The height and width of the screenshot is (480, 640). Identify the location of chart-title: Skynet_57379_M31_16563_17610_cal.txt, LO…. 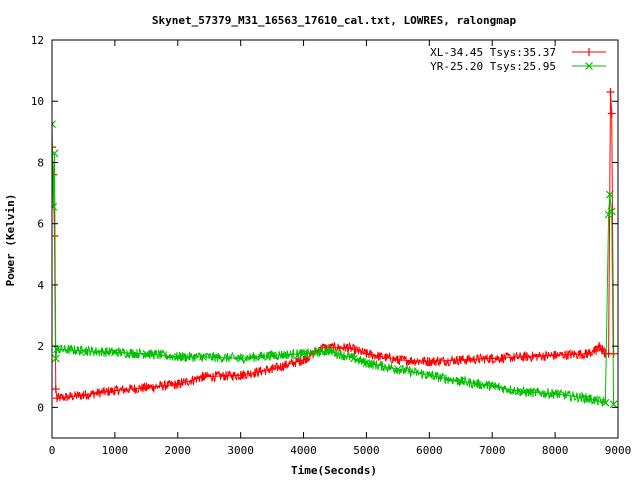
(334, 20).